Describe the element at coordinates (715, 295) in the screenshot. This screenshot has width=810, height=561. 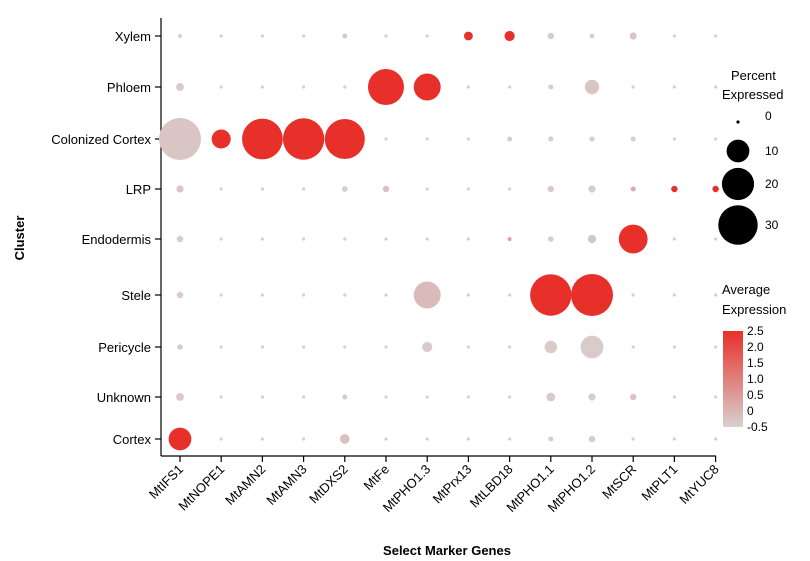
I see `dot-stele-mtyuc8` at that location.